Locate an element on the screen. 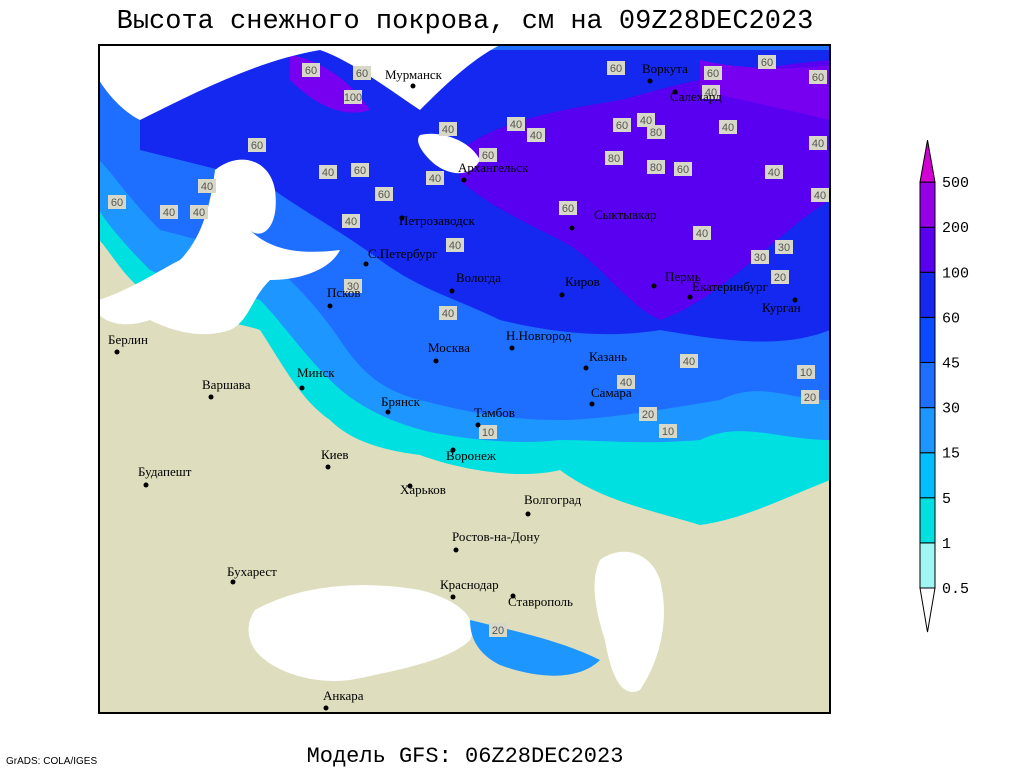 The height and width of the screenshot is (768, 1024). contour-label: 20 is located at coordinates (498, 631).